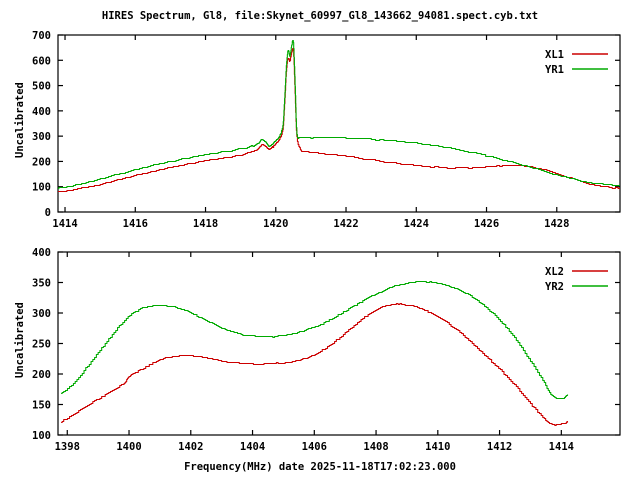 The width and height of the screenshot is (640, 480). I want to click on x-tick-label: 1418, so click(205, 224).